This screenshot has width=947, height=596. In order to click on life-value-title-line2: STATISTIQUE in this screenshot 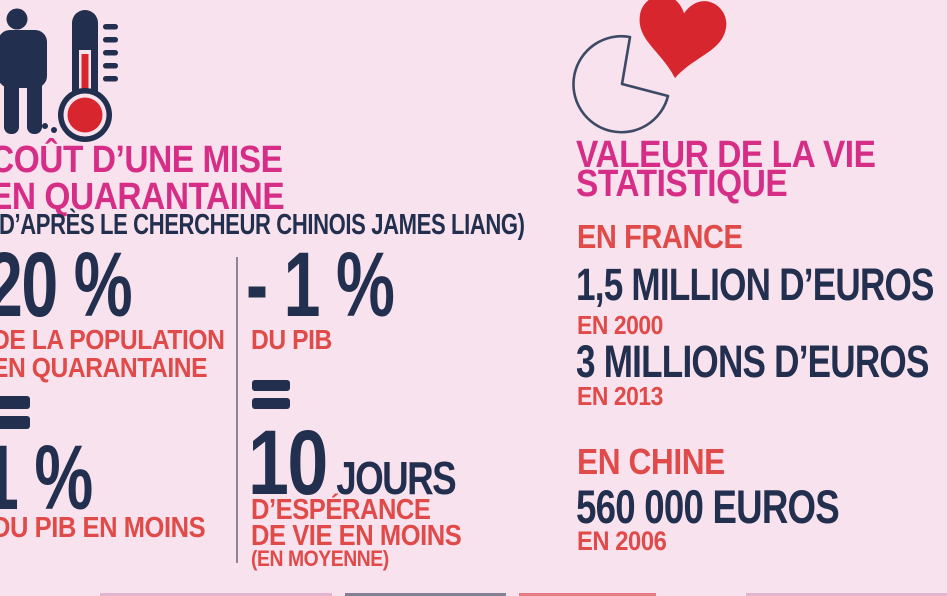, I will do `click(682, 184)`.